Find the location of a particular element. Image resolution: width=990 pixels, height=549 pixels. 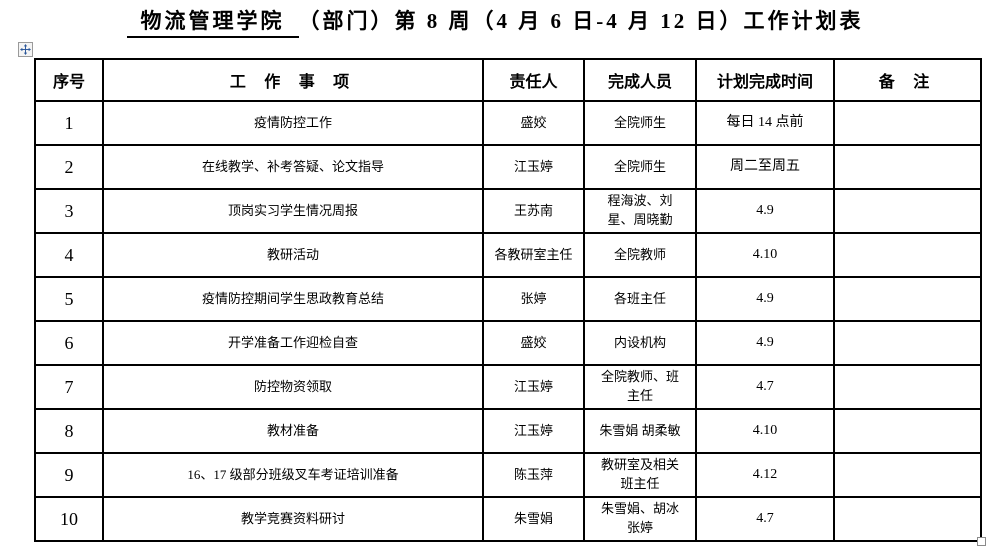

header-remark: 备 注 is located at coordinates (907, 80).